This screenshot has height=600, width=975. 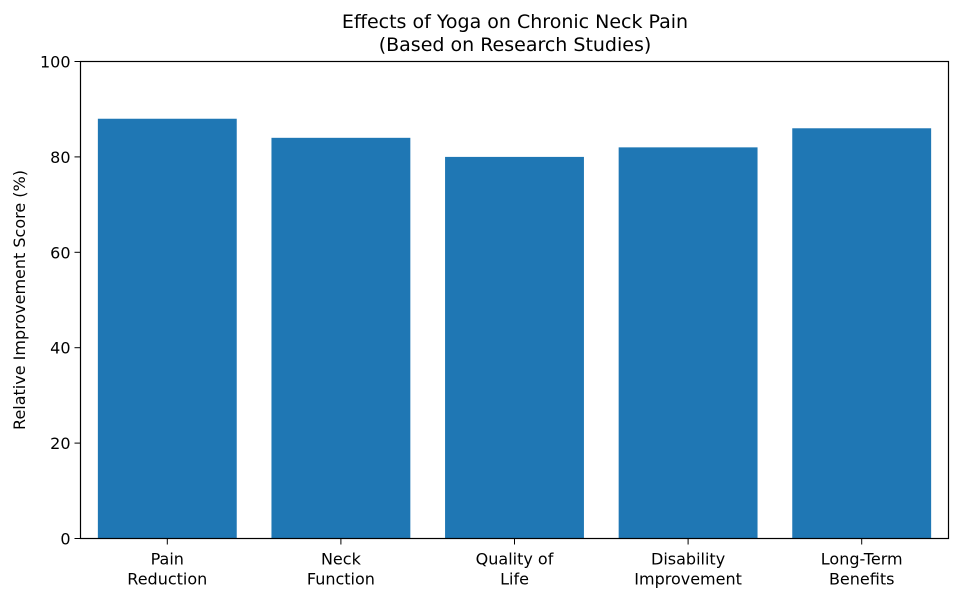 I want to click on x-tick-label: Long-Term, so click(x=862, y=559).